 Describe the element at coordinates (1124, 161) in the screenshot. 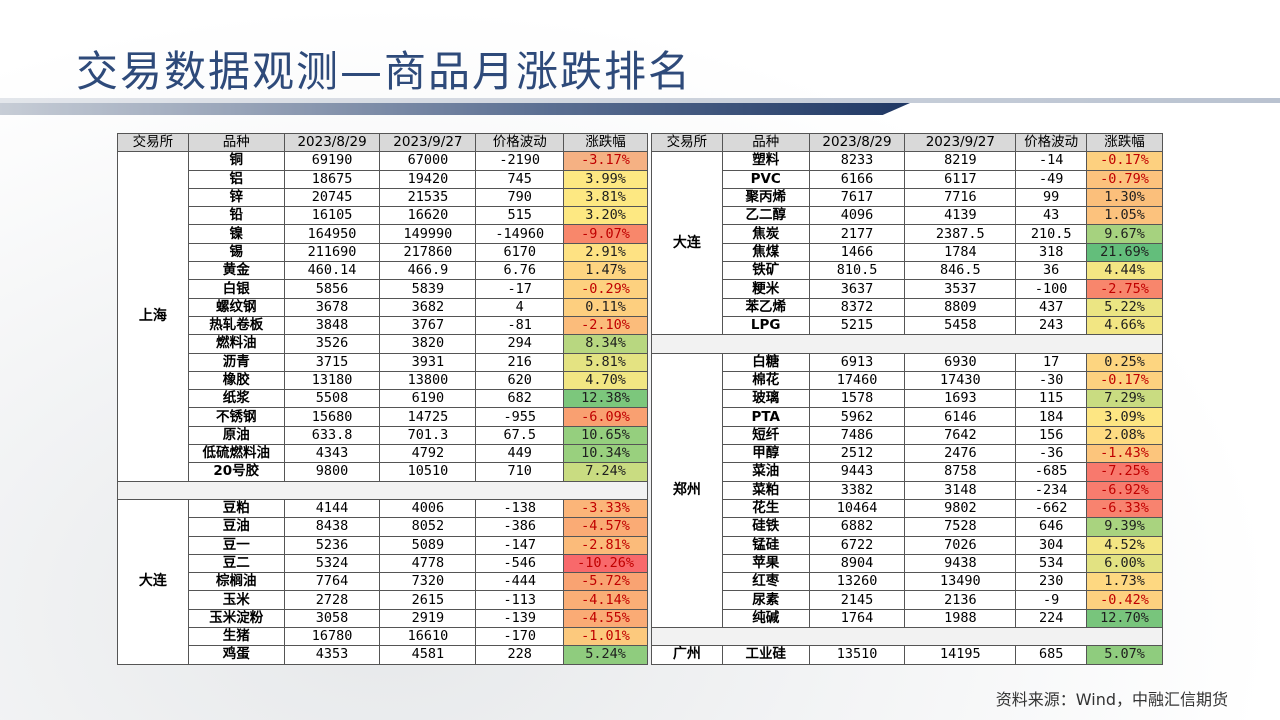

I see `change-percent: -0.17%` at that location.